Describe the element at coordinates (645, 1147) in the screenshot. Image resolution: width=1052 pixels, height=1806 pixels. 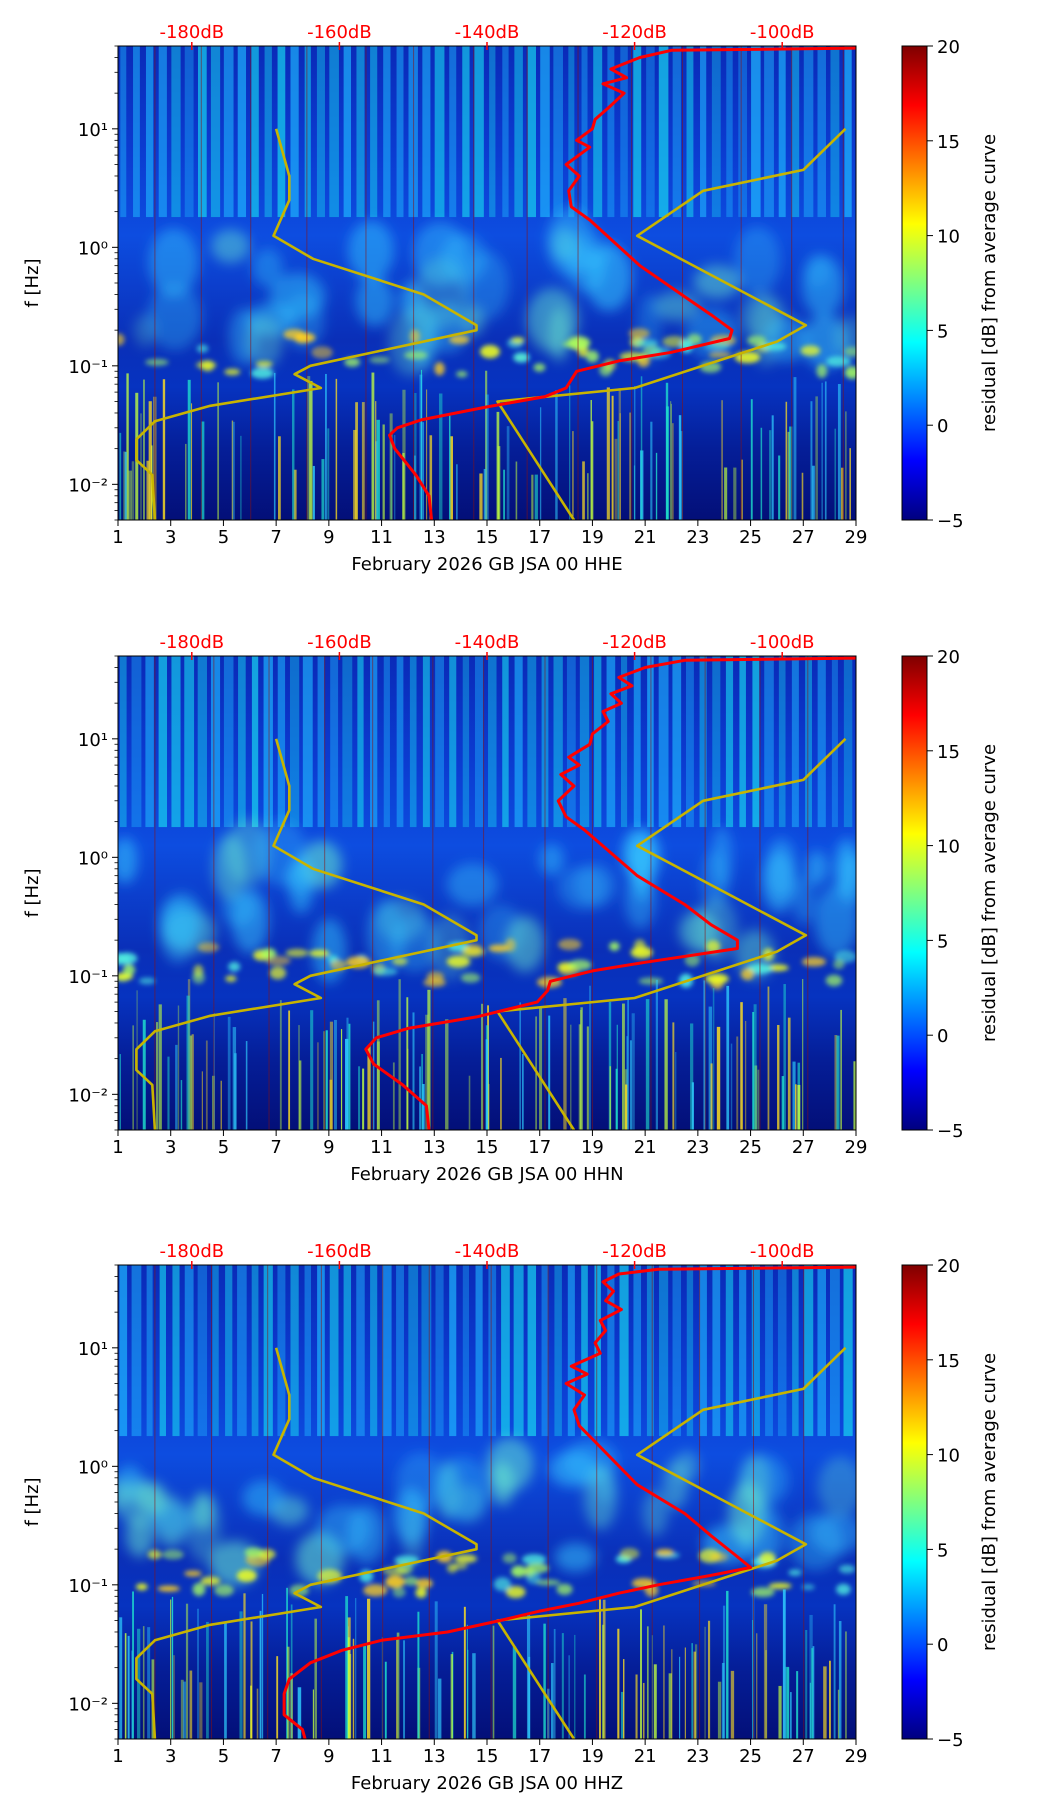
I see `x-tick-label: 21` at that location.